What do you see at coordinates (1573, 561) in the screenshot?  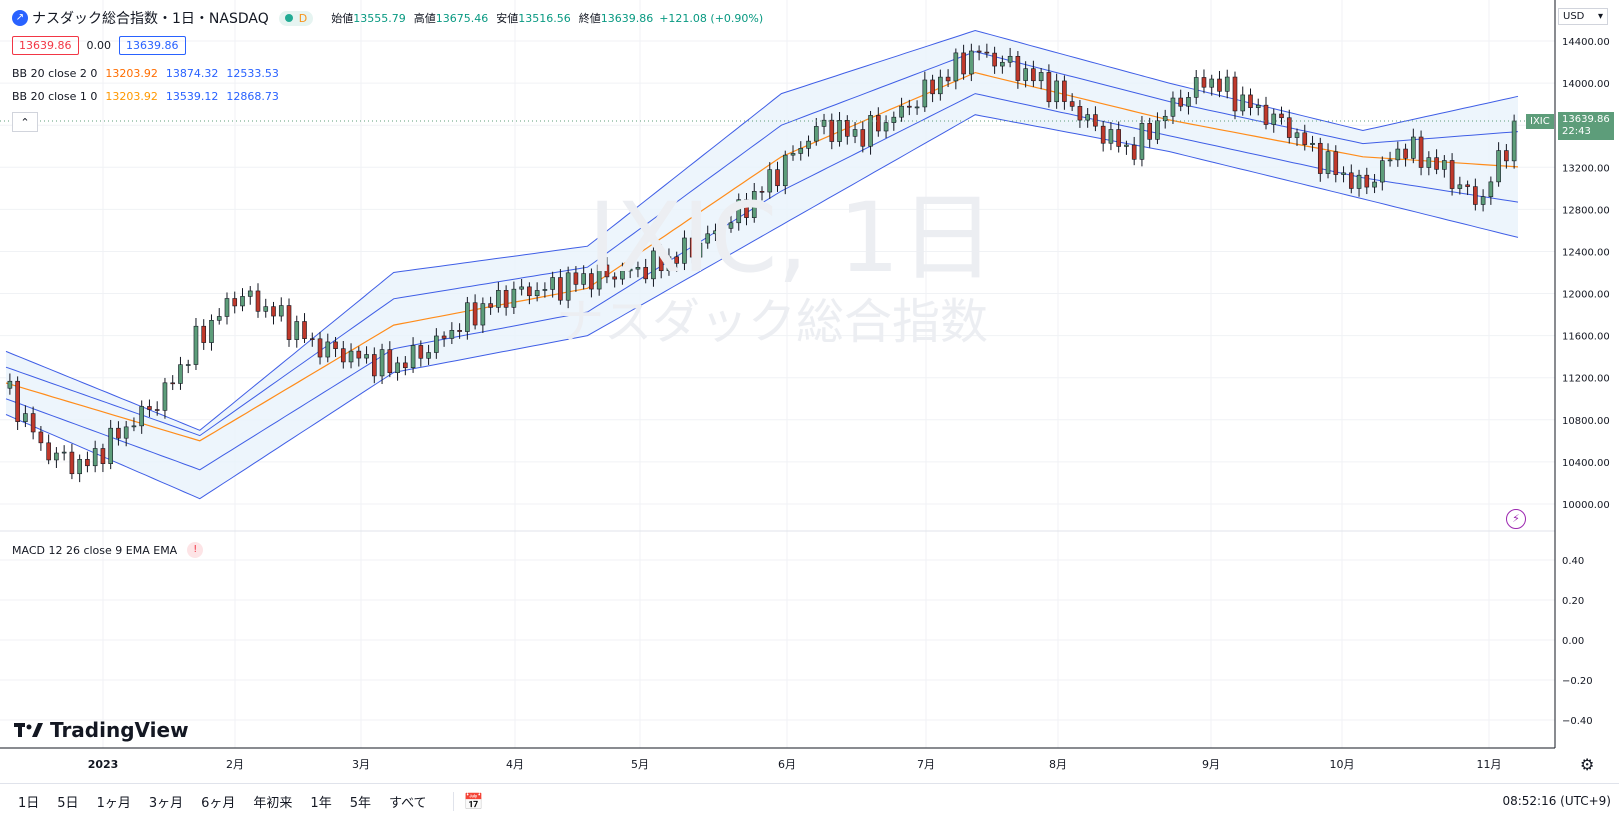 I see `macd-tick-label: 0.40` at bounding box center [1573, 561].